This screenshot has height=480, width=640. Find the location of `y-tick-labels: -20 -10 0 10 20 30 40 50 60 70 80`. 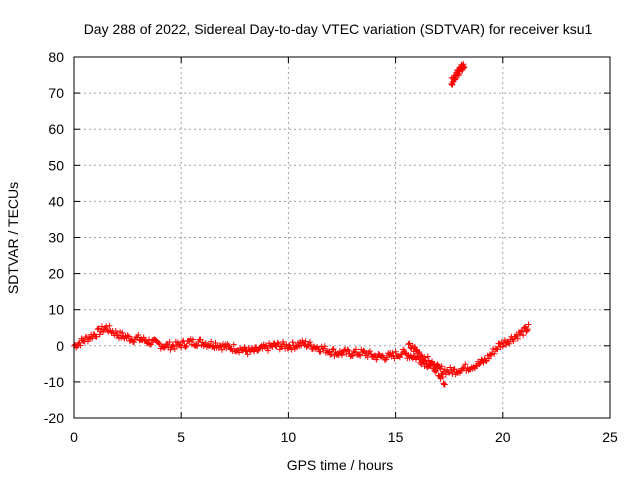

y-tick-labels: -20 -10 0 10 20 30 40 50 60 70 80 is located at coordinates (54, 237).